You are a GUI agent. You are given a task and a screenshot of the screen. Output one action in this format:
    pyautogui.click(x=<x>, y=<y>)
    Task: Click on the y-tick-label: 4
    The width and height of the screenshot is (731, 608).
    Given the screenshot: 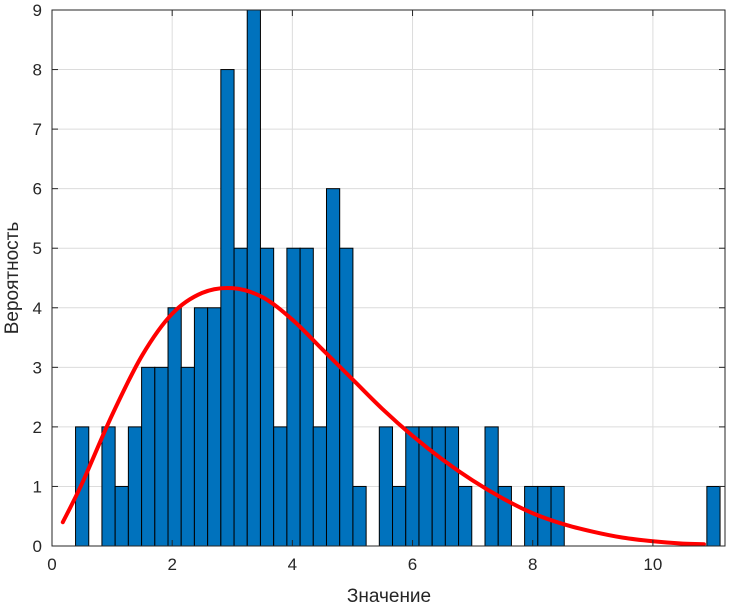 What is the action you would take?
    pyautogui.click(x=37, y=308)
    